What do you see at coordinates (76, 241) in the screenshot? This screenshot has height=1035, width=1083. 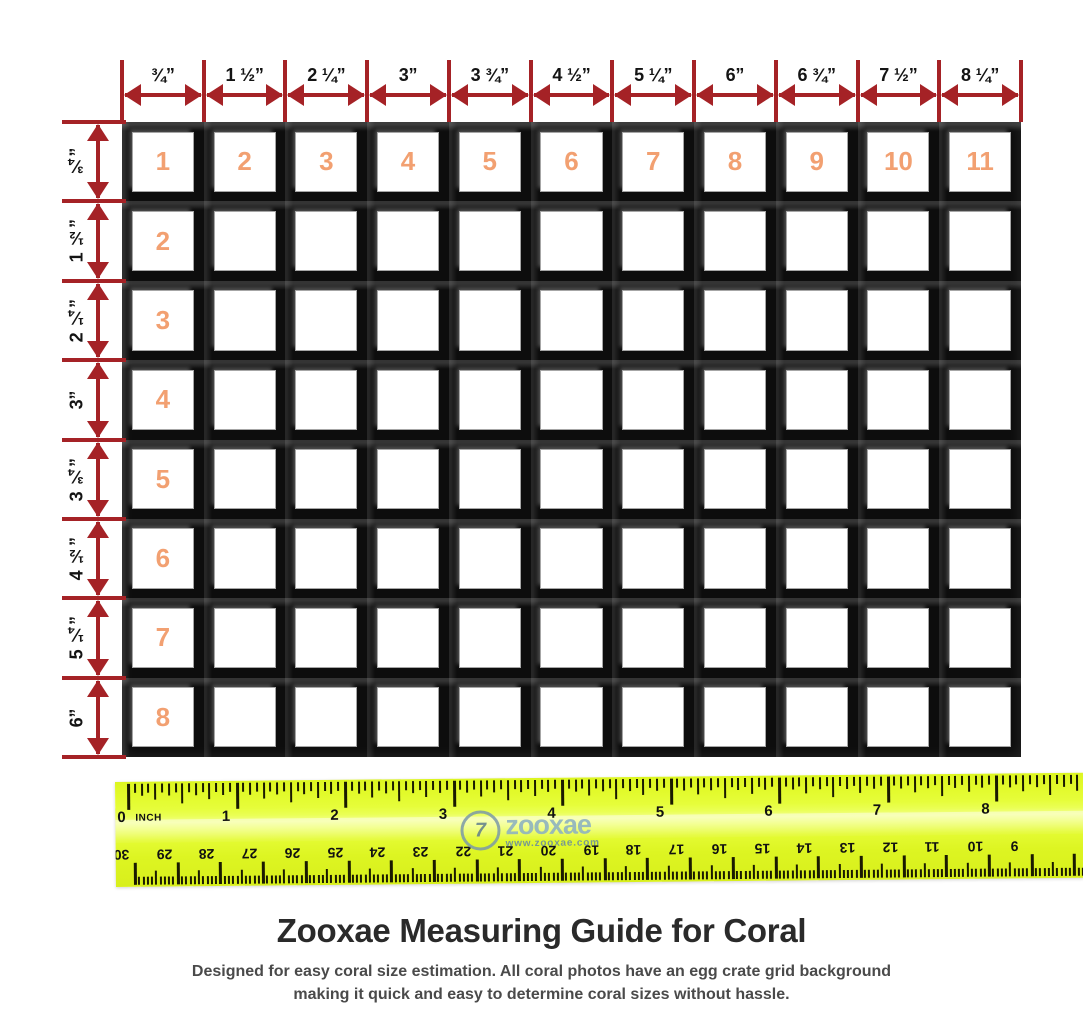 I see `scale-label: 1 ½”` at bounding box center [76, 241].